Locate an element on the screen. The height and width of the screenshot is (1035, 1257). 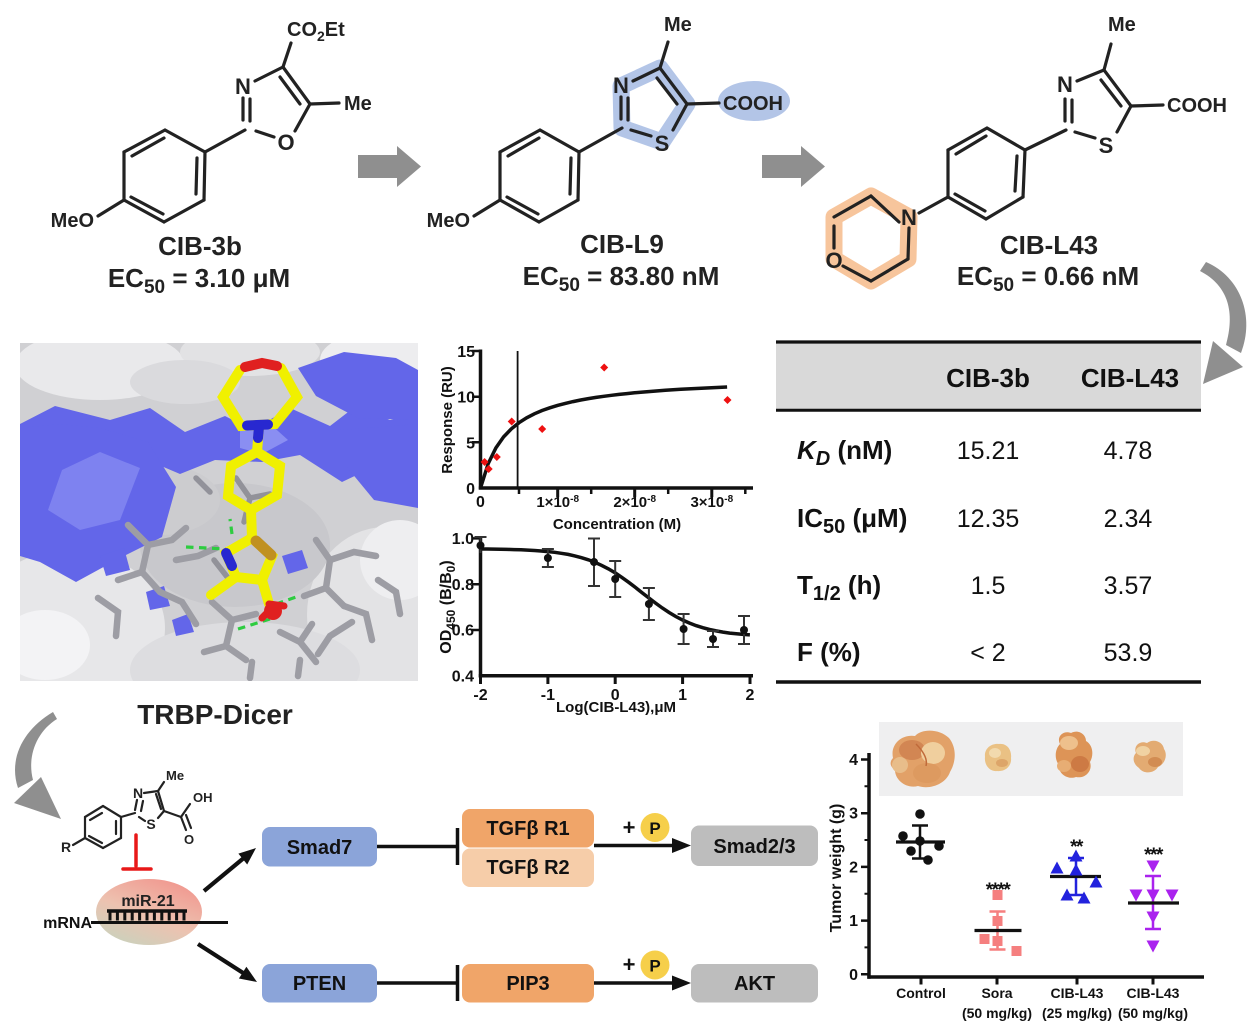
svg-text: CIB-L9 is located at coordinates (622, 244).